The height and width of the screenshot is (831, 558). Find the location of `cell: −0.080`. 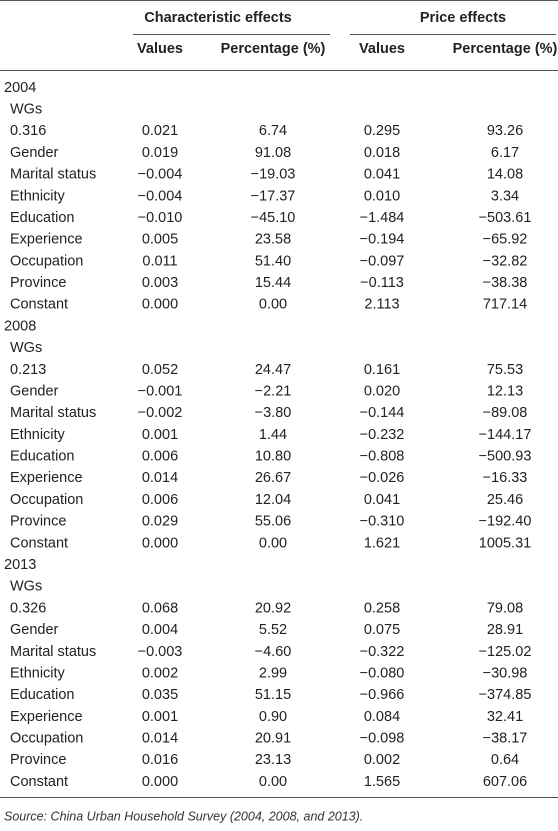

cell: −0.080 is located at coordinates (382, 673).